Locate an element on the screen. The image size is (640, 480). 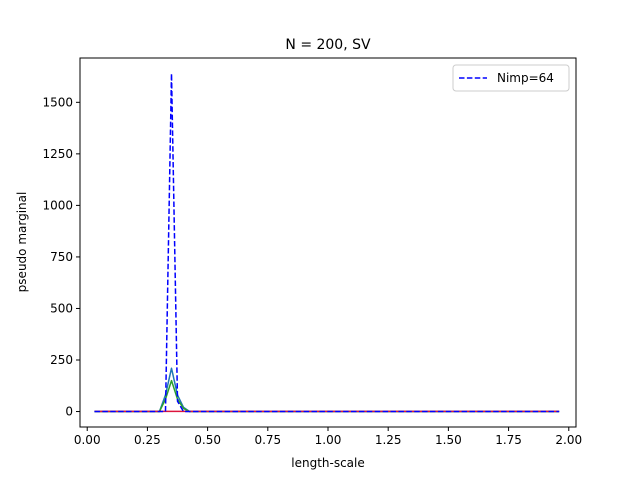
y-tick-label: 750 is located at coordinates (61, 257).